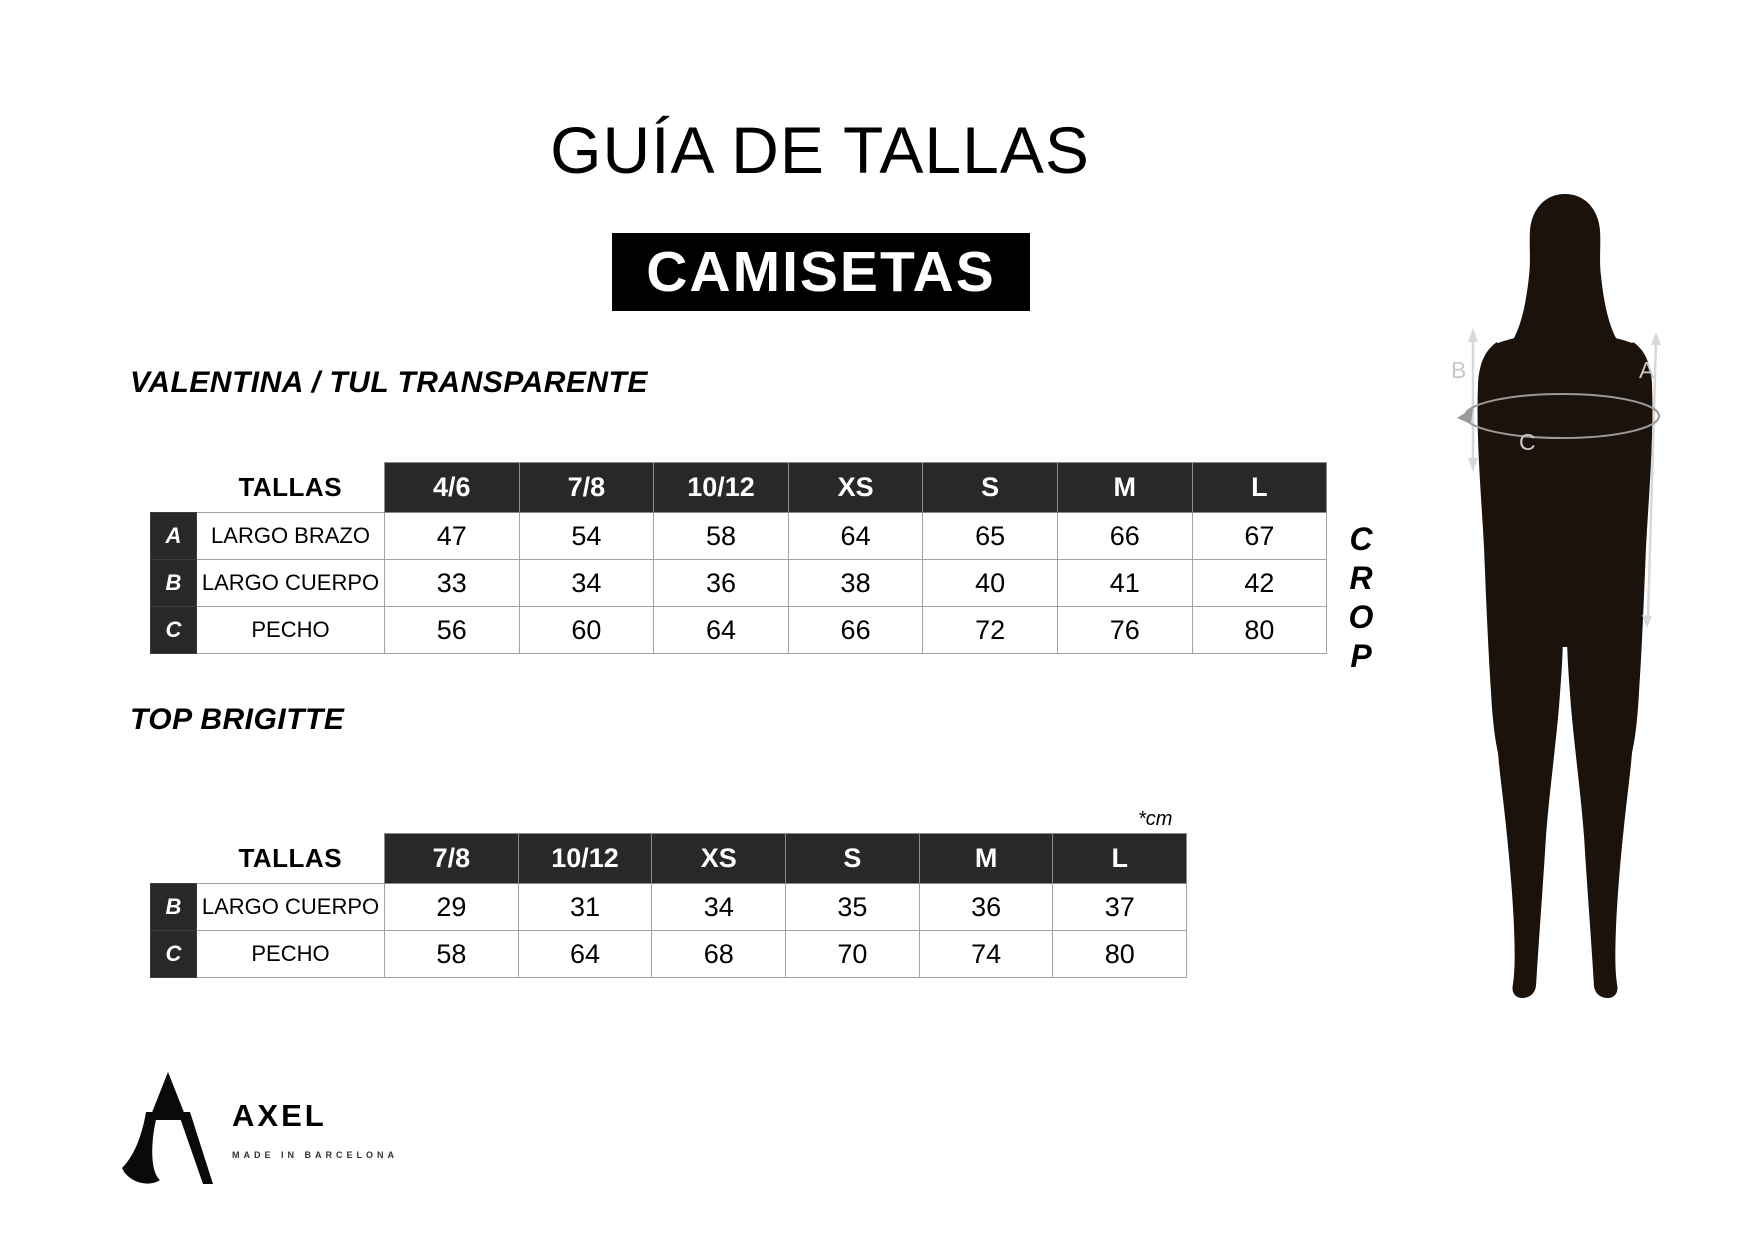  Describe the element at coordinates (1652, 480) in the screenshot. I see `measure-a-arrow` at that location.